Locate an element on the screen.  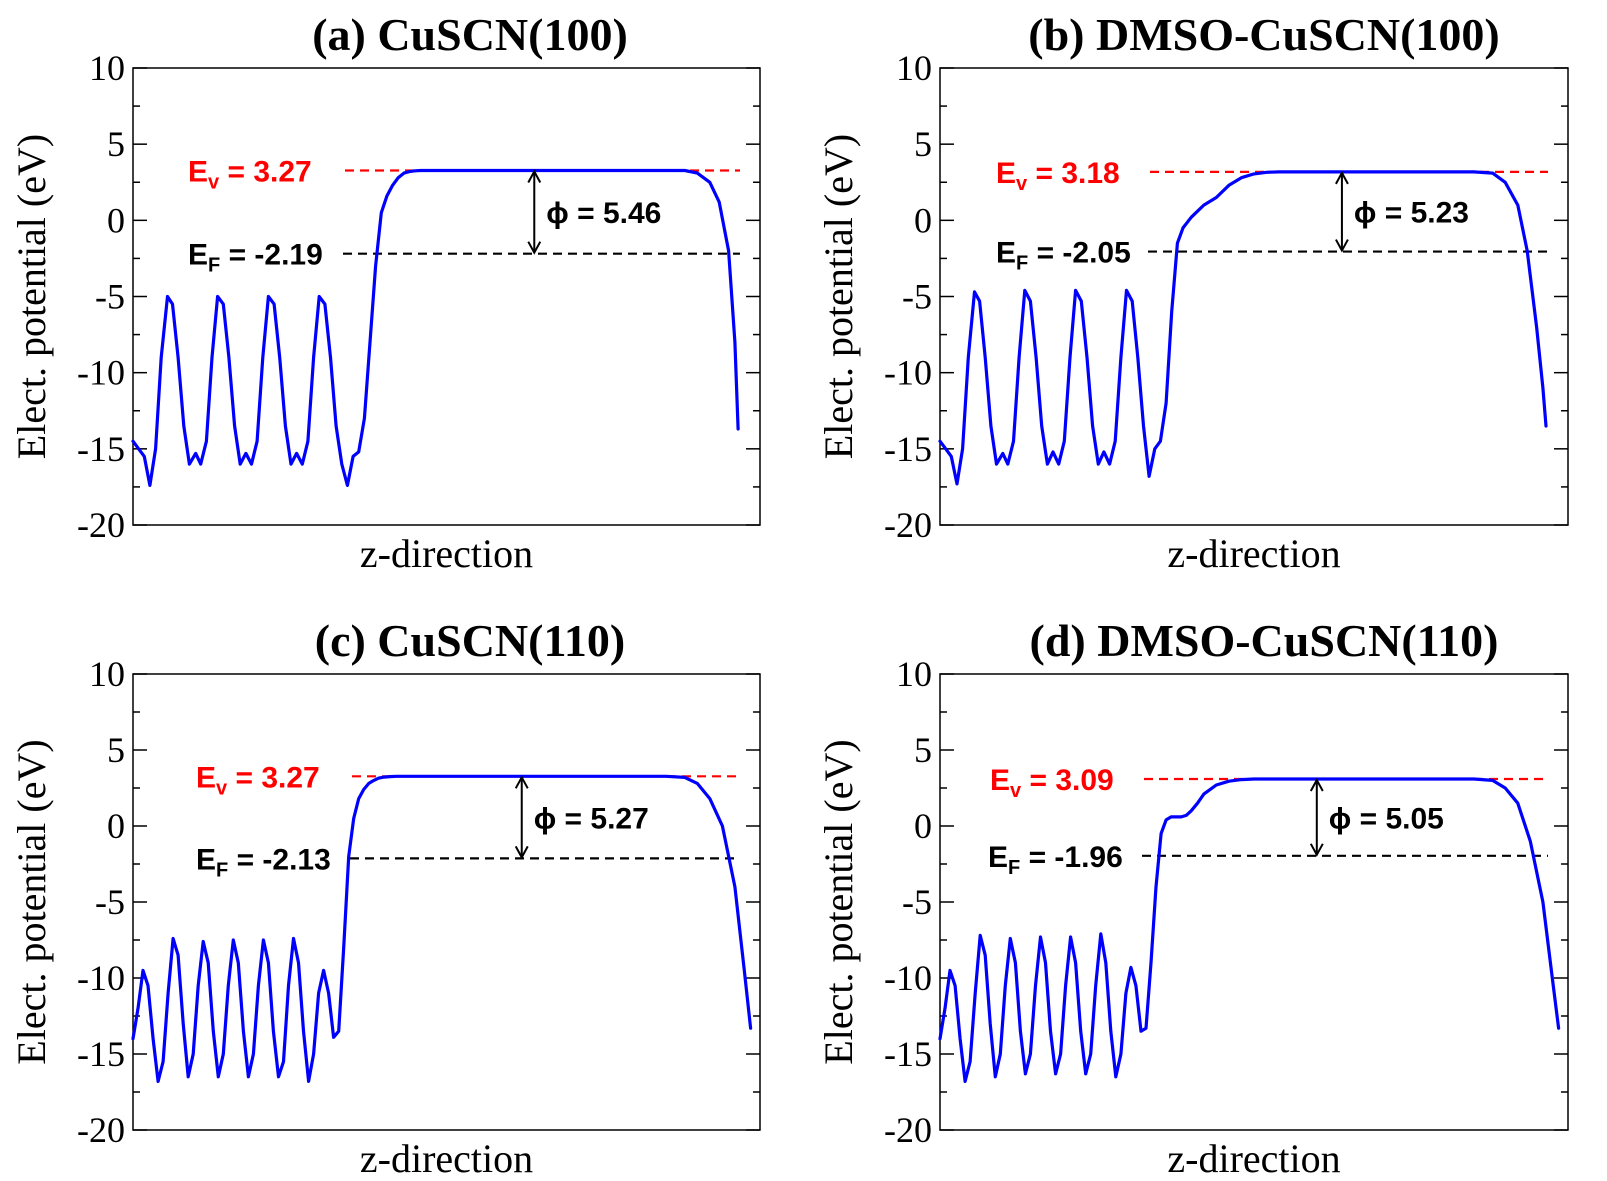
work-function-label: ϕ = 5.23 is located at coordinates (1411, 213).